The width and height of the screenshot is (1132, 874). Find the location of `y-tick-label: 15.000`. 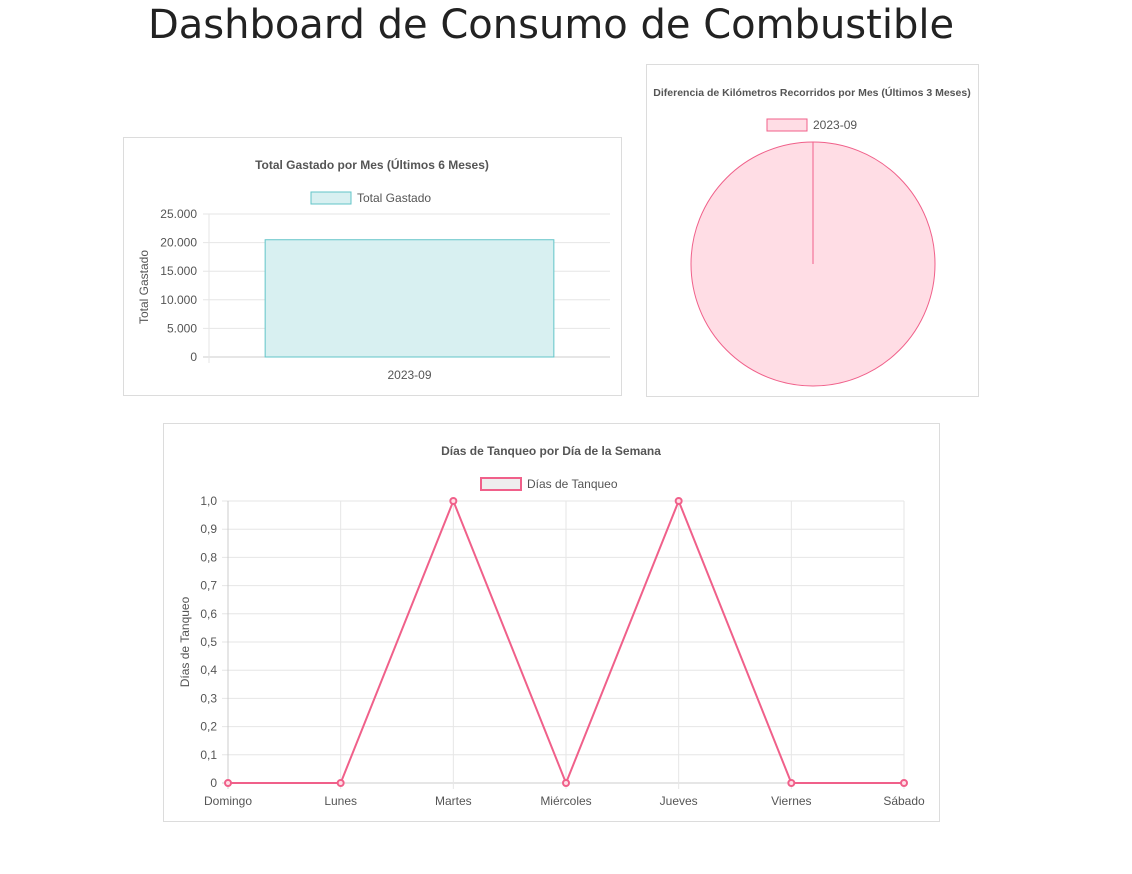

y-tick-label: 15.000 is located at coordinates (178, 271).